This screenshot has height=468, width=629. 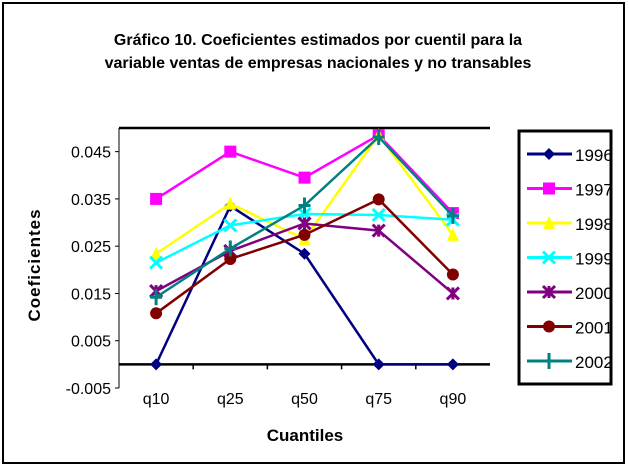 I want to click on legend-item-1999: 1999, so click(x=570, y=259).